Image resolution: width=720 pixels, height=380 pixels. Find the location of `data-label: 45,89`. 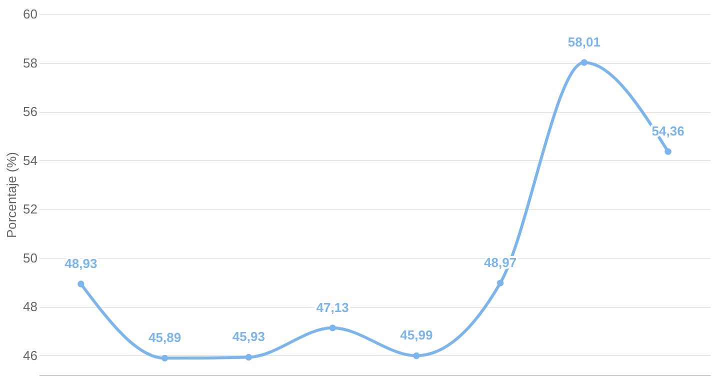

data-label: 45,89 is located at coordinates (165, 338).